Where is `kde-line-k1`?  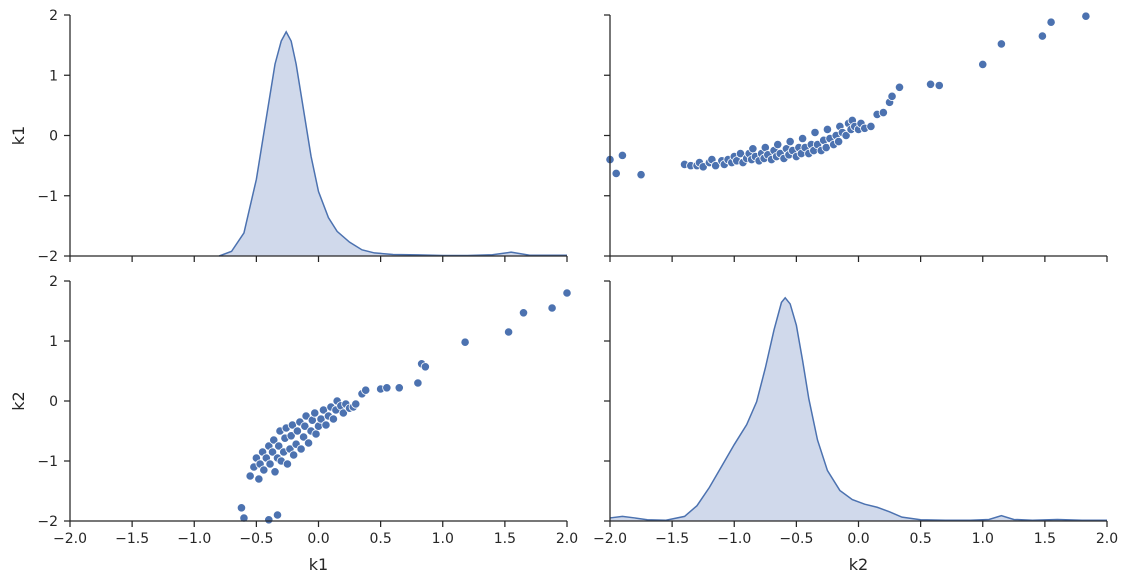
kde-line-k1 is located at coordinates (392, 143).